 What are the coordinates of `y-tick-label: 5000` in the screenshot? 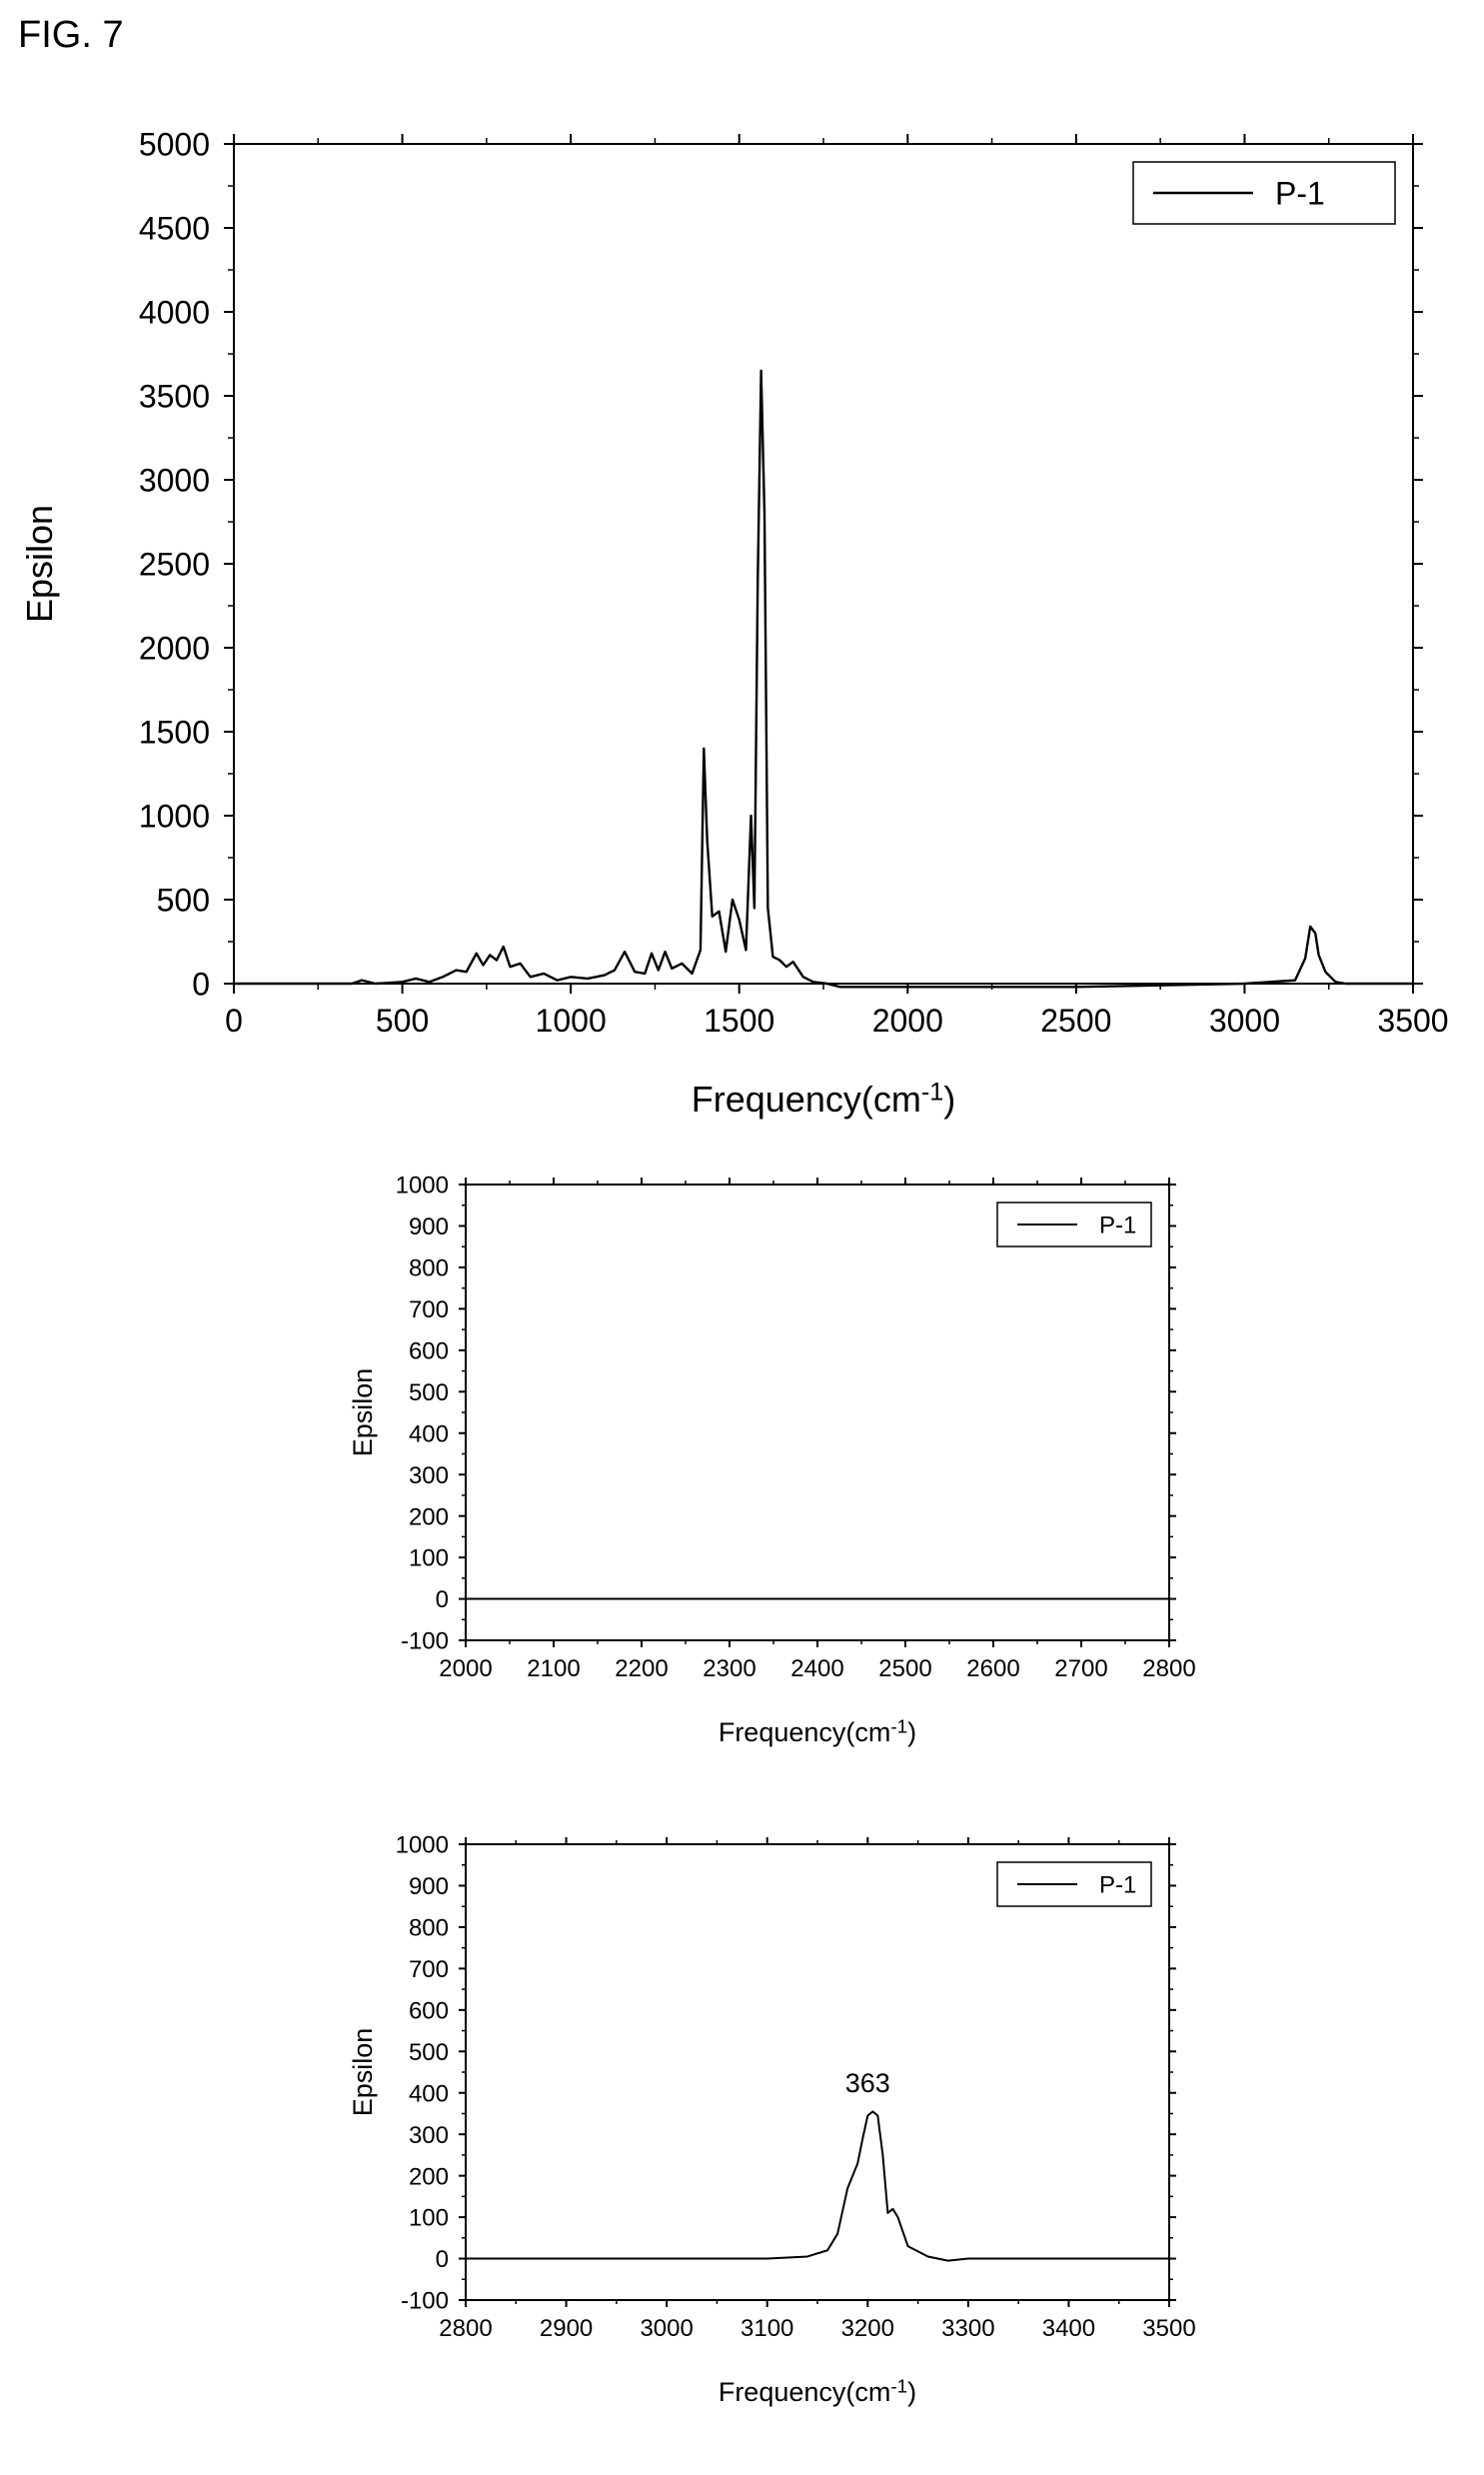 It's located at (174, 145).